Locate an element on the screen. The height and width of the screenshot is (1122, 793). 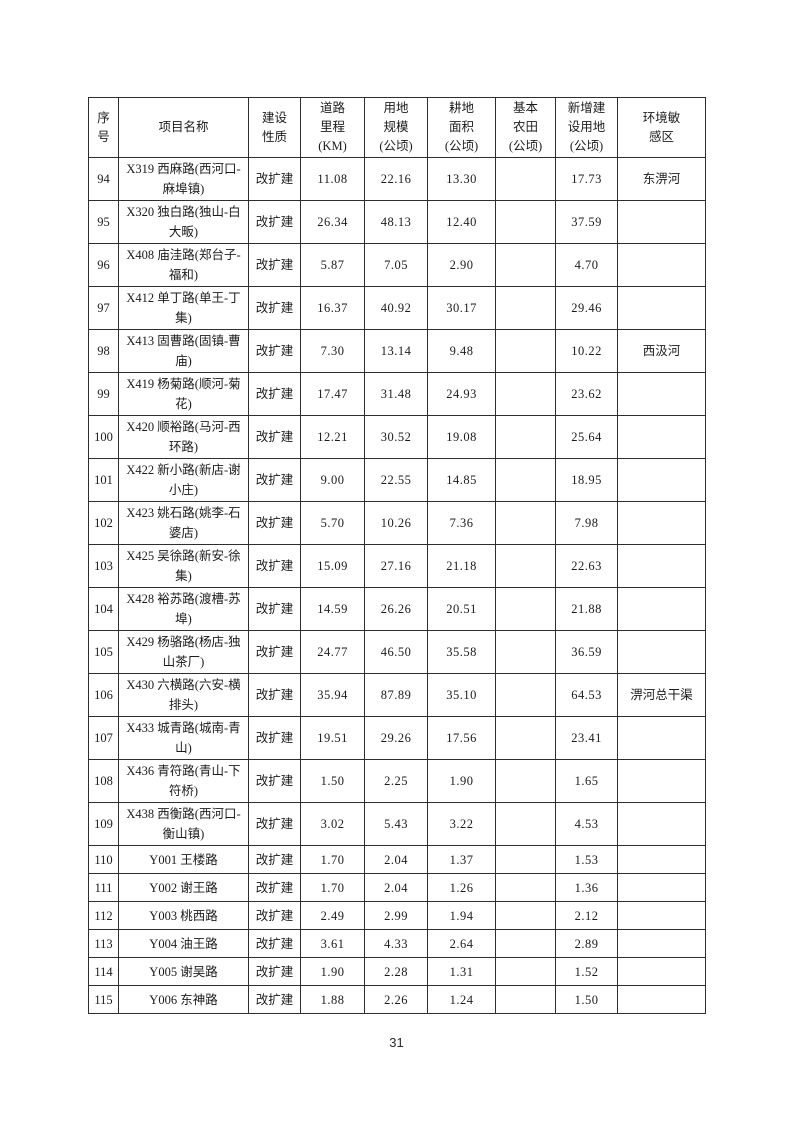
cell-mileage: 12.21 is located at coordinates (332, 437).